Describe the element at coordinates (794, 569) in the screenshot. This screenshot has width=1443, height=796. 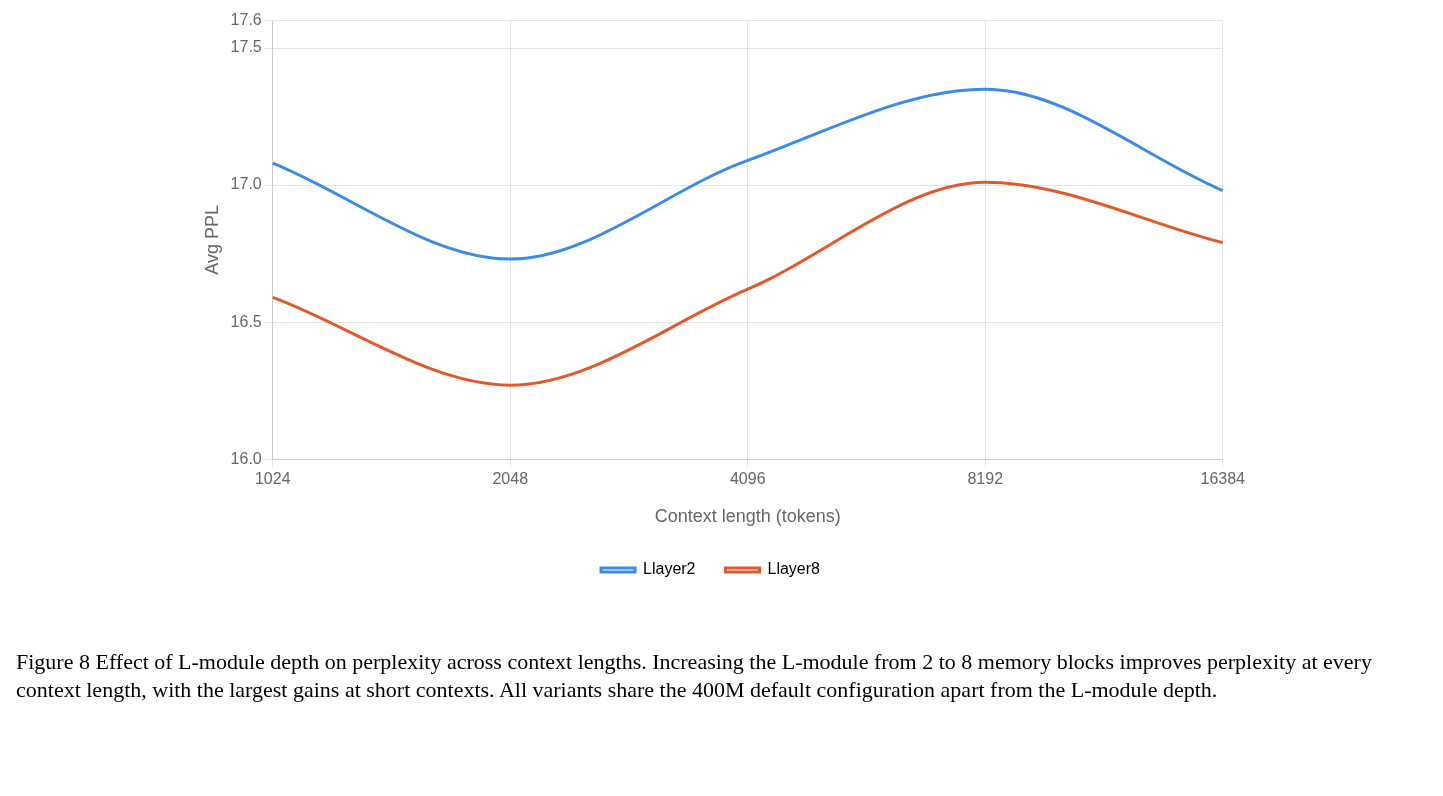
I see `legend-label: Llayer8` at that location.